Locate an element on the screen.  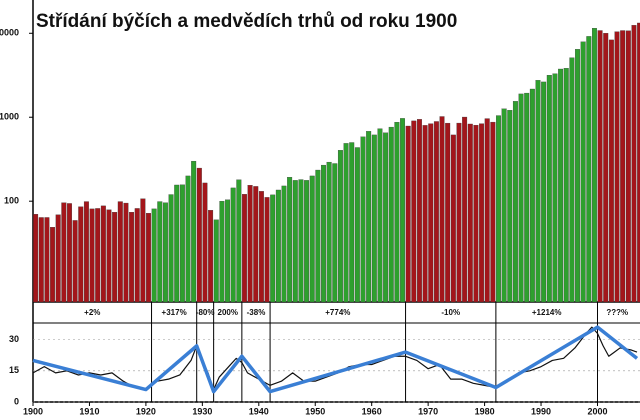
y-tick-label: 0 is located at coordinates (16, 401).